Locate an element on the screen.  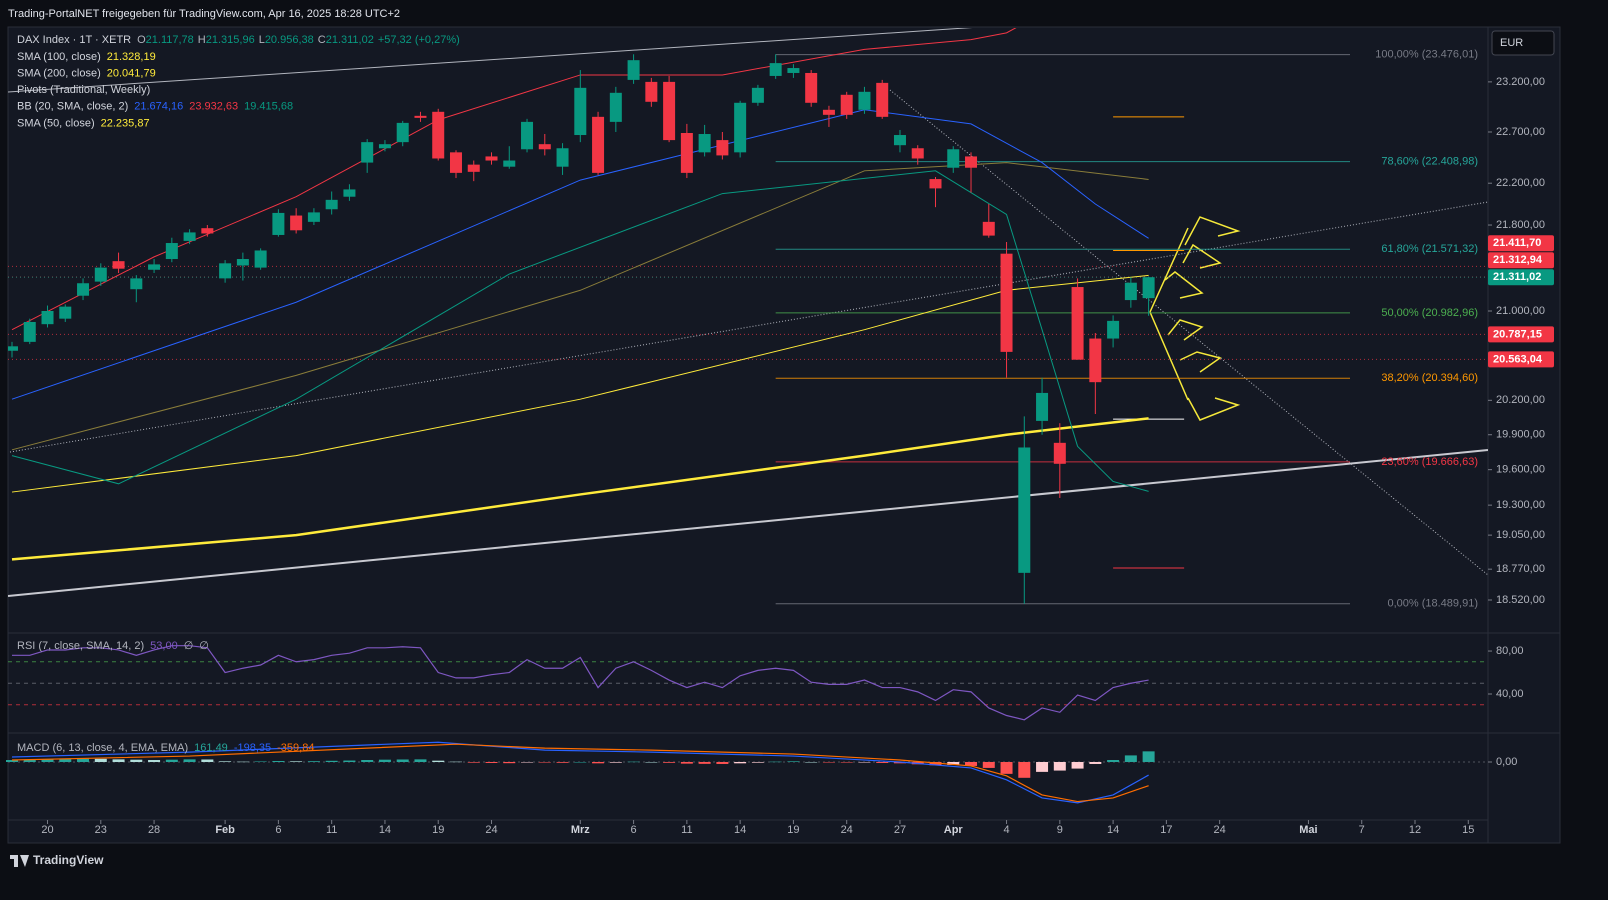
currency: EUR is located at coordinates (1511, 43).